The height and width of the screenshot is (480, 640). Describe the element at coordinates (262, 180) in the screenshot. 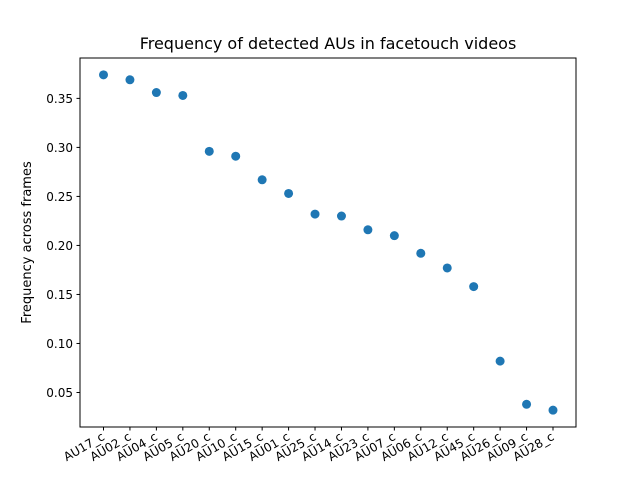

I see `data-point-au15-c` at that location.